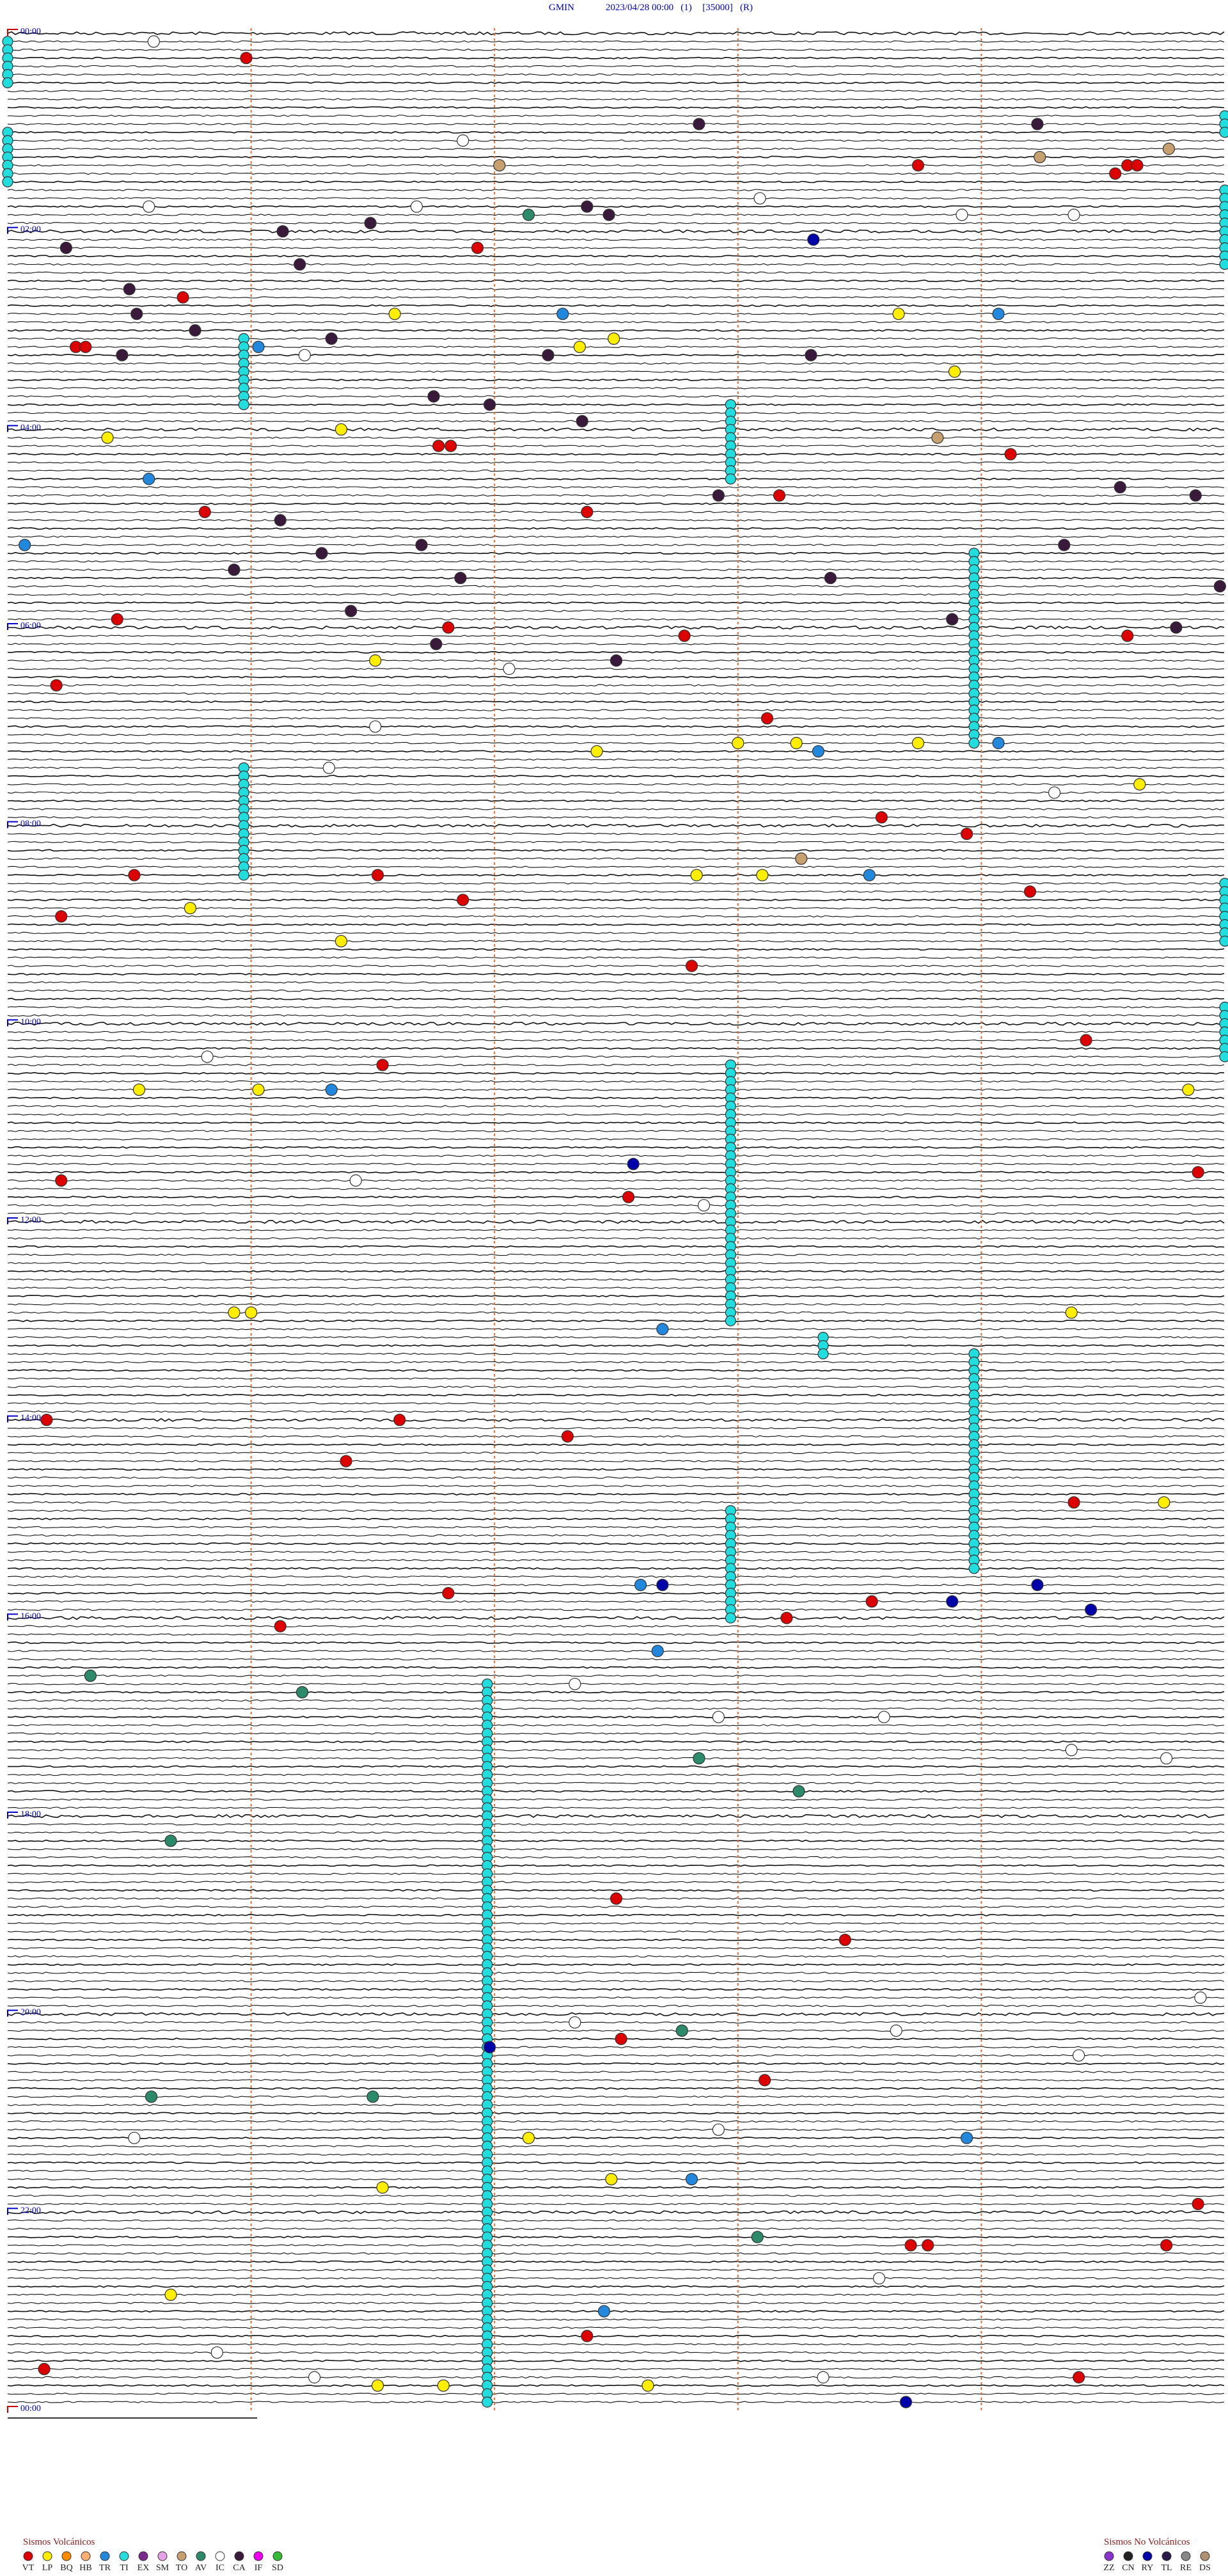  Describe the element at coordinates (144, 2568) in the screenshot. I see `legend-code: EX` at that location.